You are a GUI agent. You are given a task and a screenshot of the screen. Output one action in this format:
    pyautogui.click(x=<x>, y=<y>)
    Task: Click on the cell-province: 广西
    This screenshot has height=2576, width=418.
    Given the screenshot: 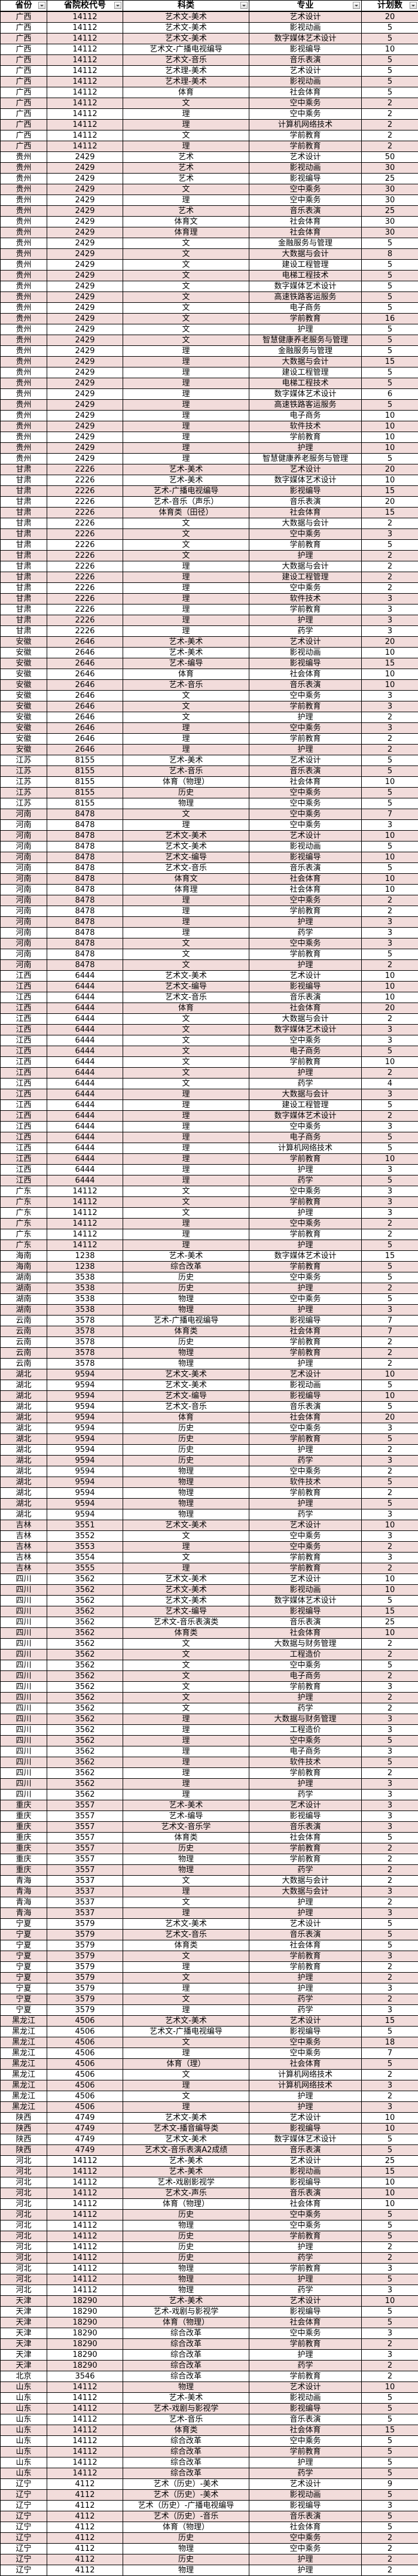 What is the action you would take?
    pyautogui.click(x=23, y=17)
    